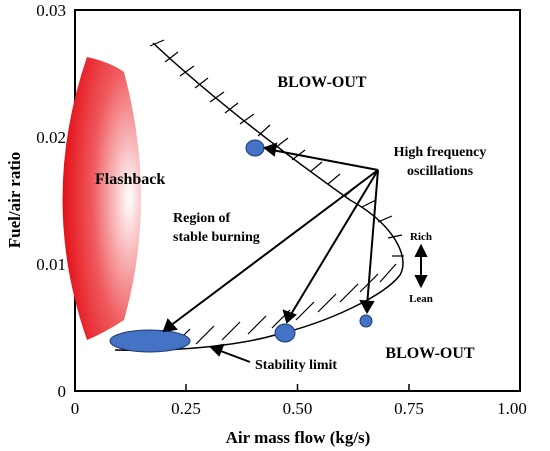 Image resolution: width=550 pixels, height=451 pixels. Describe the element at coordinates (421, 266) in the screenshot. I see `rich-lean-arrow` at that location.